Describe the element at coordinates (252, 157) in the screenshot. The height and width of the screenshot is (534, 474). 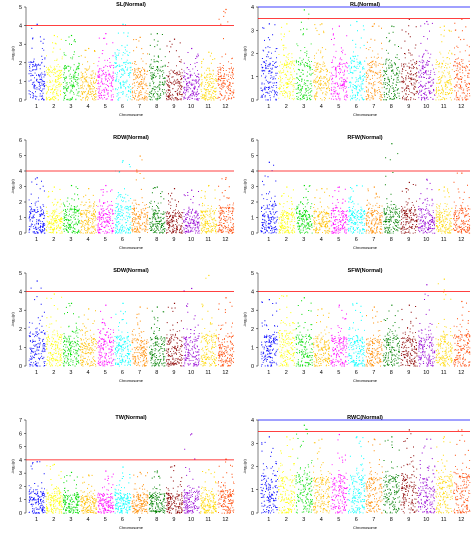
I see `y-tick-label: 5` at that location.